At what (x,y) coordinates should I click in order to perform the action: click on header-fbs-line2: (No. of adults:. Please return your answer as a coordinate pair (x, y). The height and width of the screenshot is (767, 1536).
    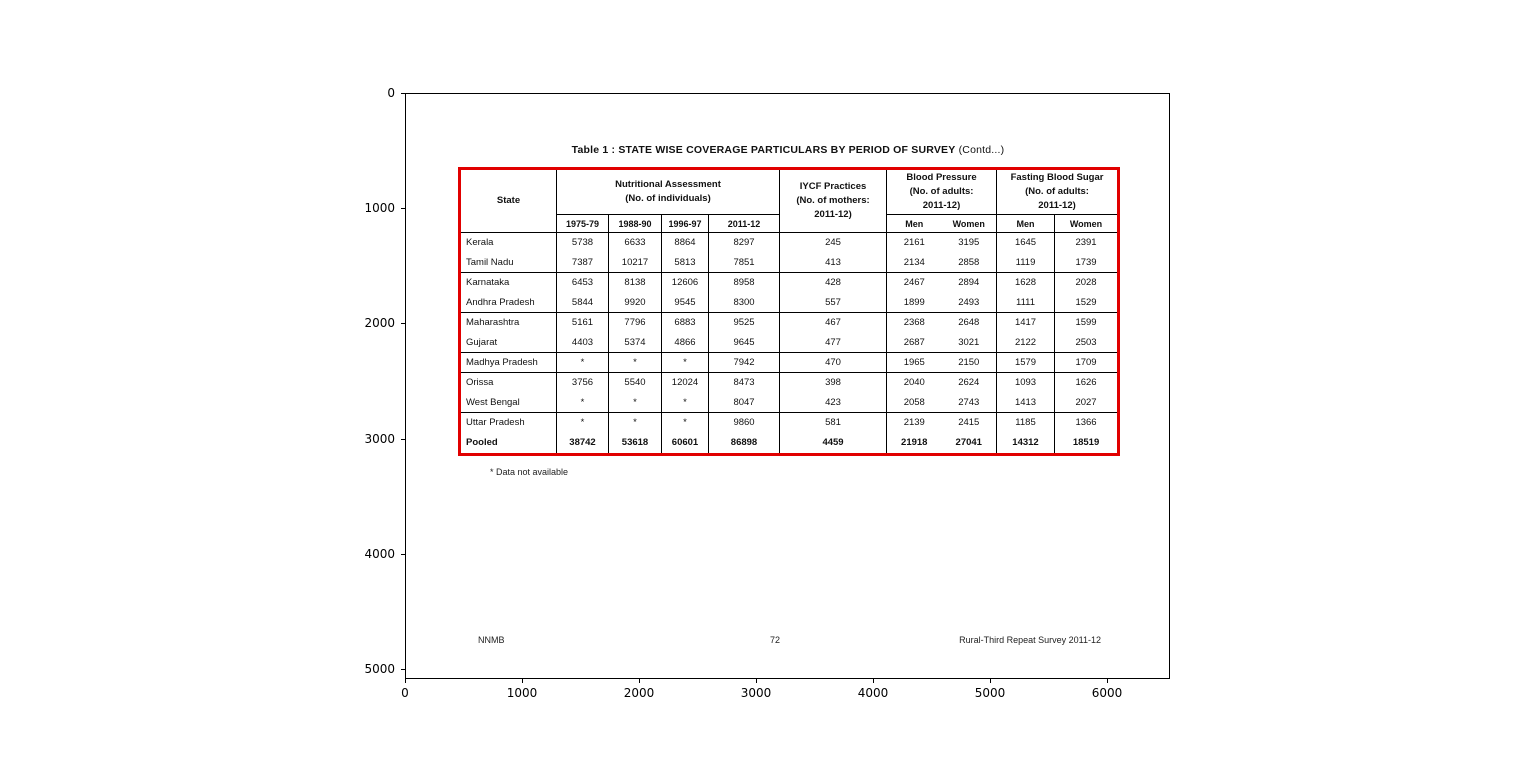
    Looking at the image, I should click on (1057, 191).